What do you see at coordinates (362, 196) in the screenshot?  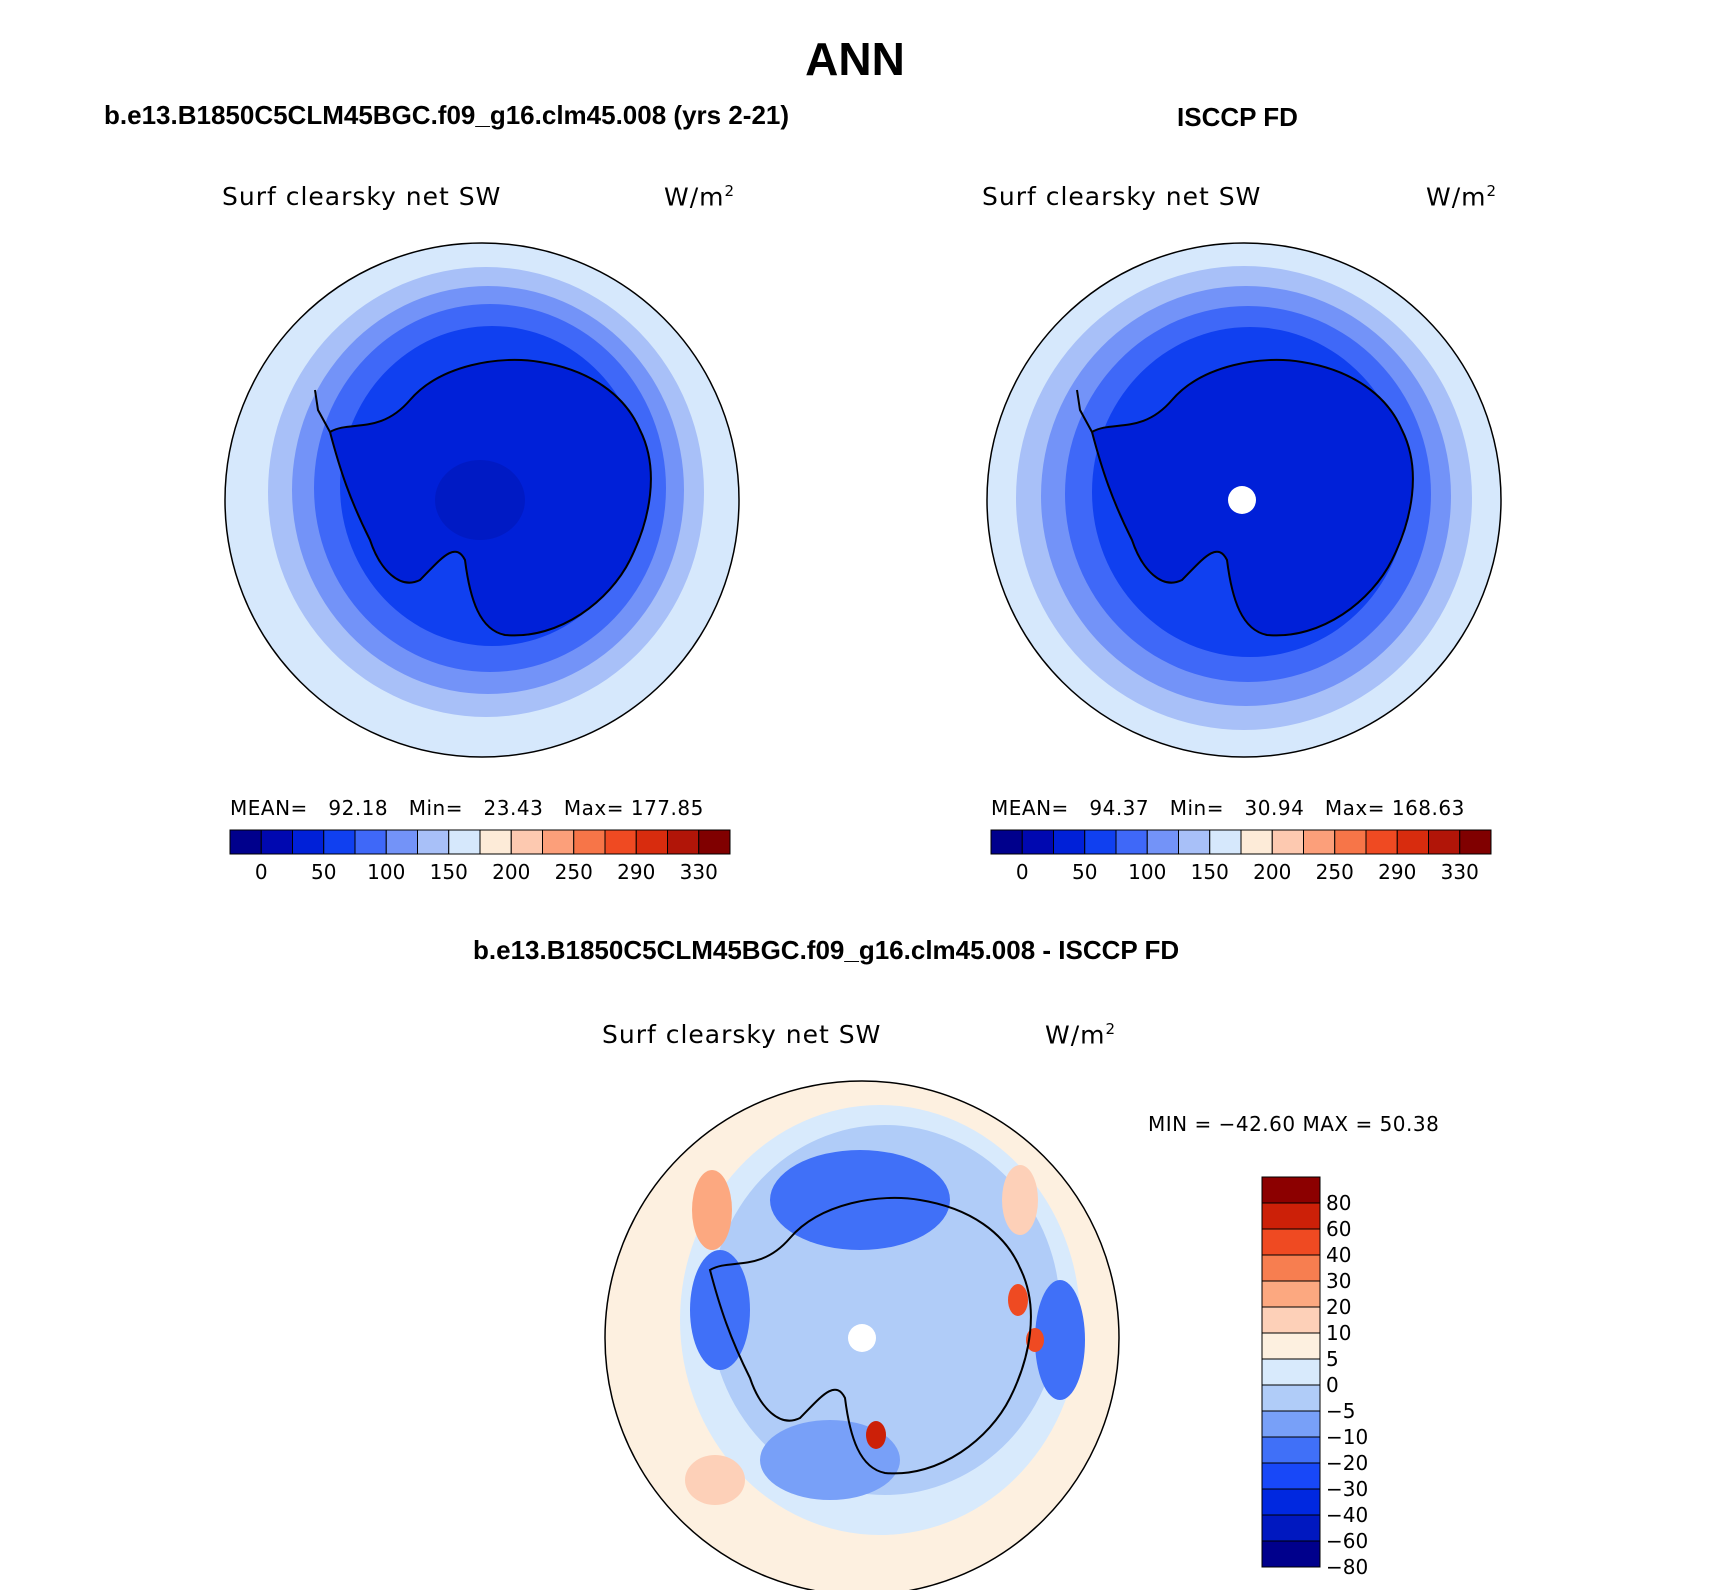 I see `model-variable-name: Surf clearsky net SW` at bounding box center [362, 196].